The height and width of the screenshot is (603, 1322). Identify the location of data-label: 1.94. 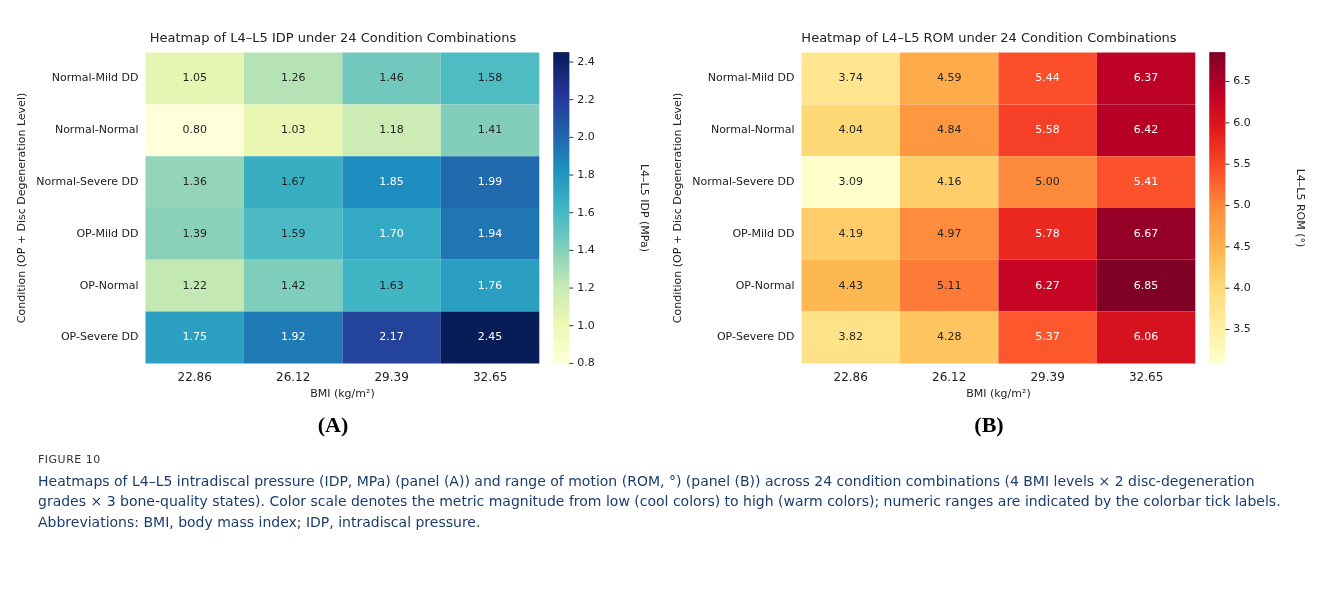
(490, 233).